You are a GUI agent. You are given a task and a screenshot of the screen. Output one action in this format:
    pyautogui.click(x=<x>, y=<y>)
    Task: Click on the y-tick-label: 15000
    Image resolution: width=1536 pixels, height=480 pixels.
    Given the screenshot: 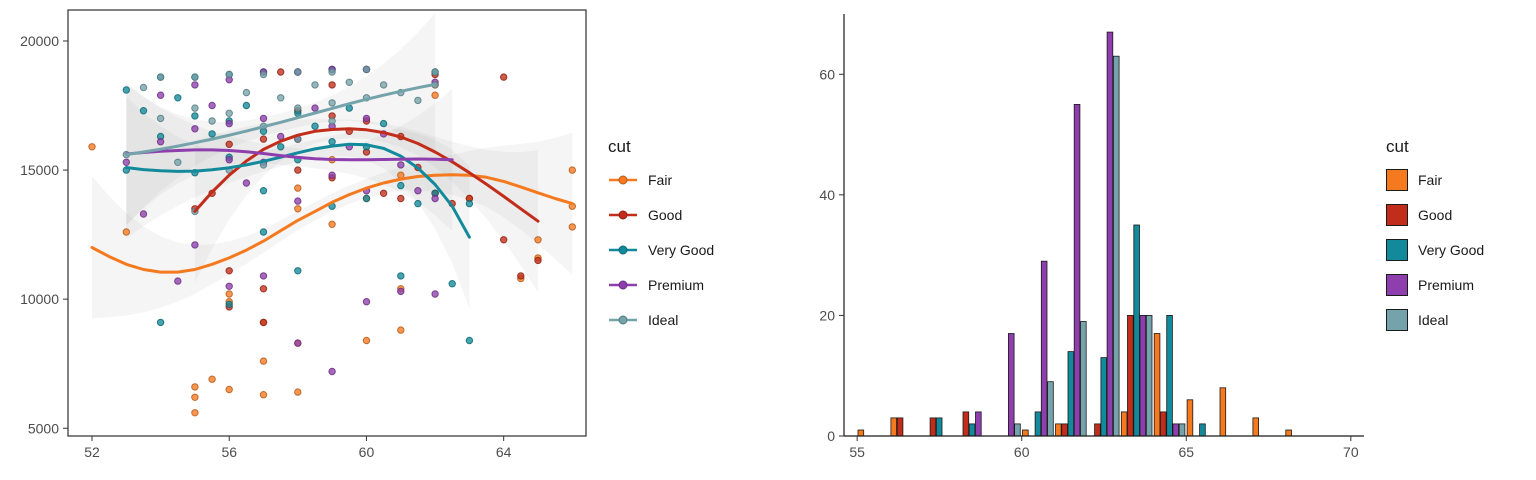 What is the action you would take?
    pyautogui.click(x=39, y=170)
    